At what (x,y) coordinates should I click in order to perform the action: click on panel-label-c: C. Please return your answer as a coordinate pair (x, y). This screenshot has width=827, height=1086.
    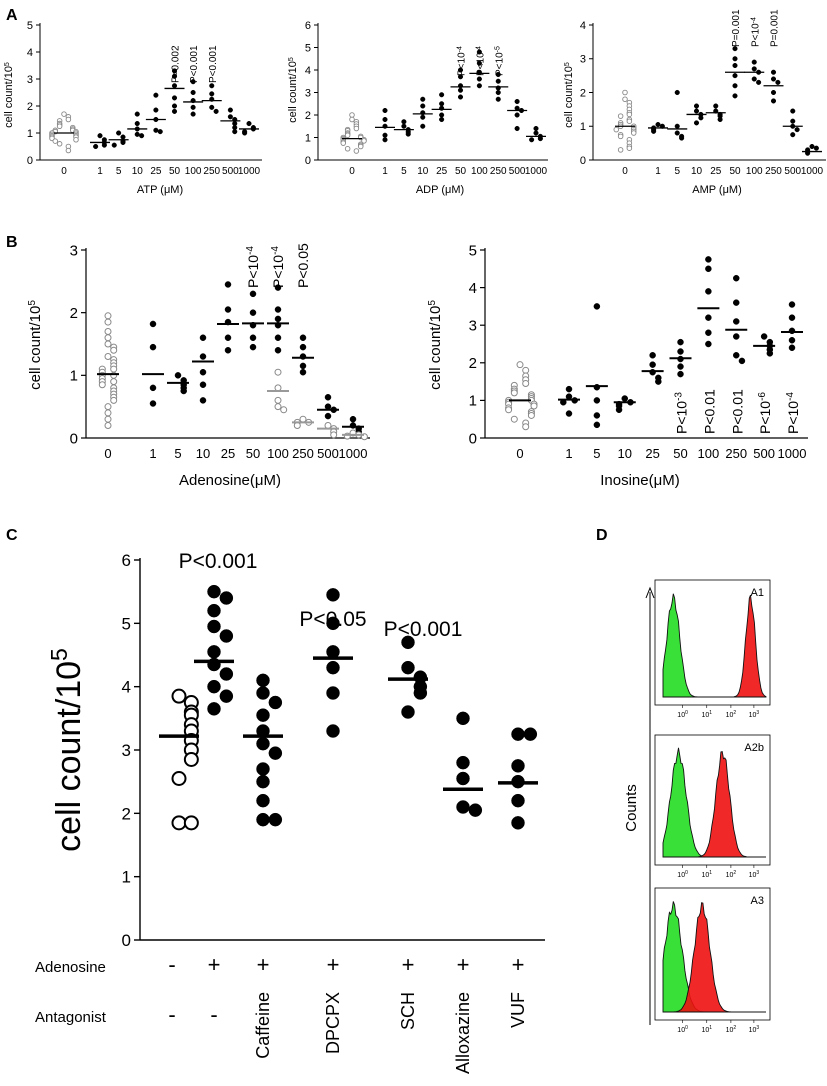
    Looking at the image, I should click on (12, 535).